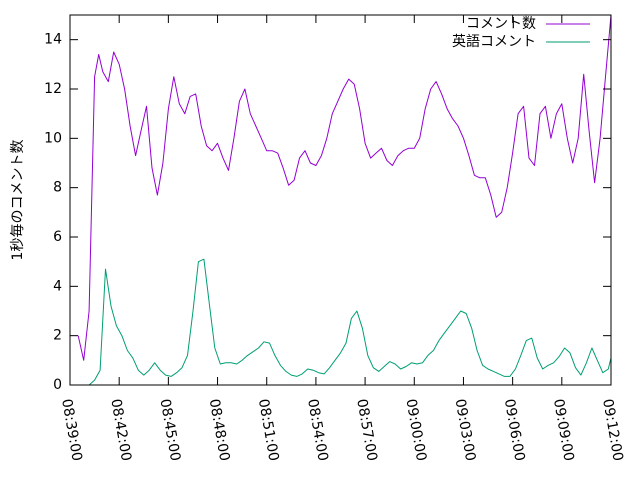 The width and height of the screenshot is (640, 480). What do you see at coordinates (514, 430) in the screenshot?
I see `x-tick-label: 09:06:00` at bounding box center [514, 430].